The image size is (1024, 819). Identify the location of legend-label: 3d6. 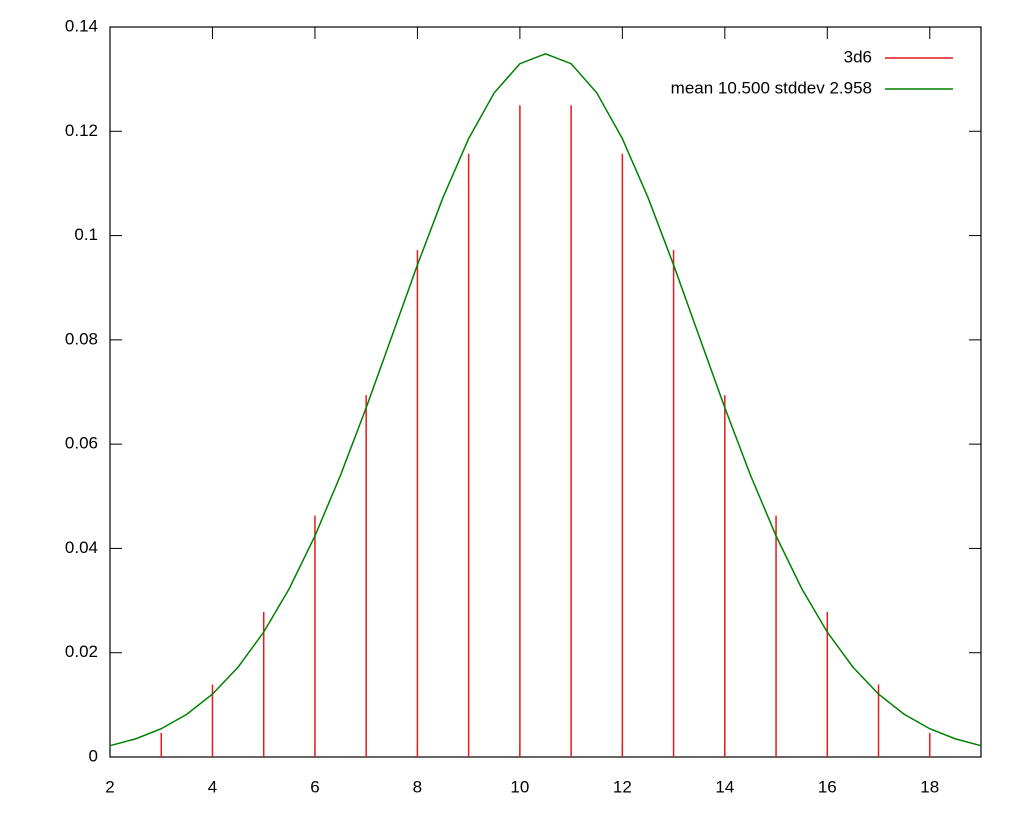
(858, 56).